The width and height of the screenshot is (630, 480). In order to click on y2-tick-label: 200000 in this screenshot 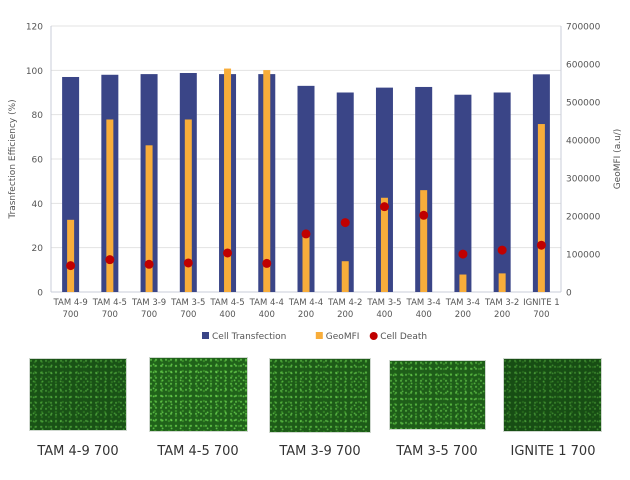, I will do `click(583, 218)`.